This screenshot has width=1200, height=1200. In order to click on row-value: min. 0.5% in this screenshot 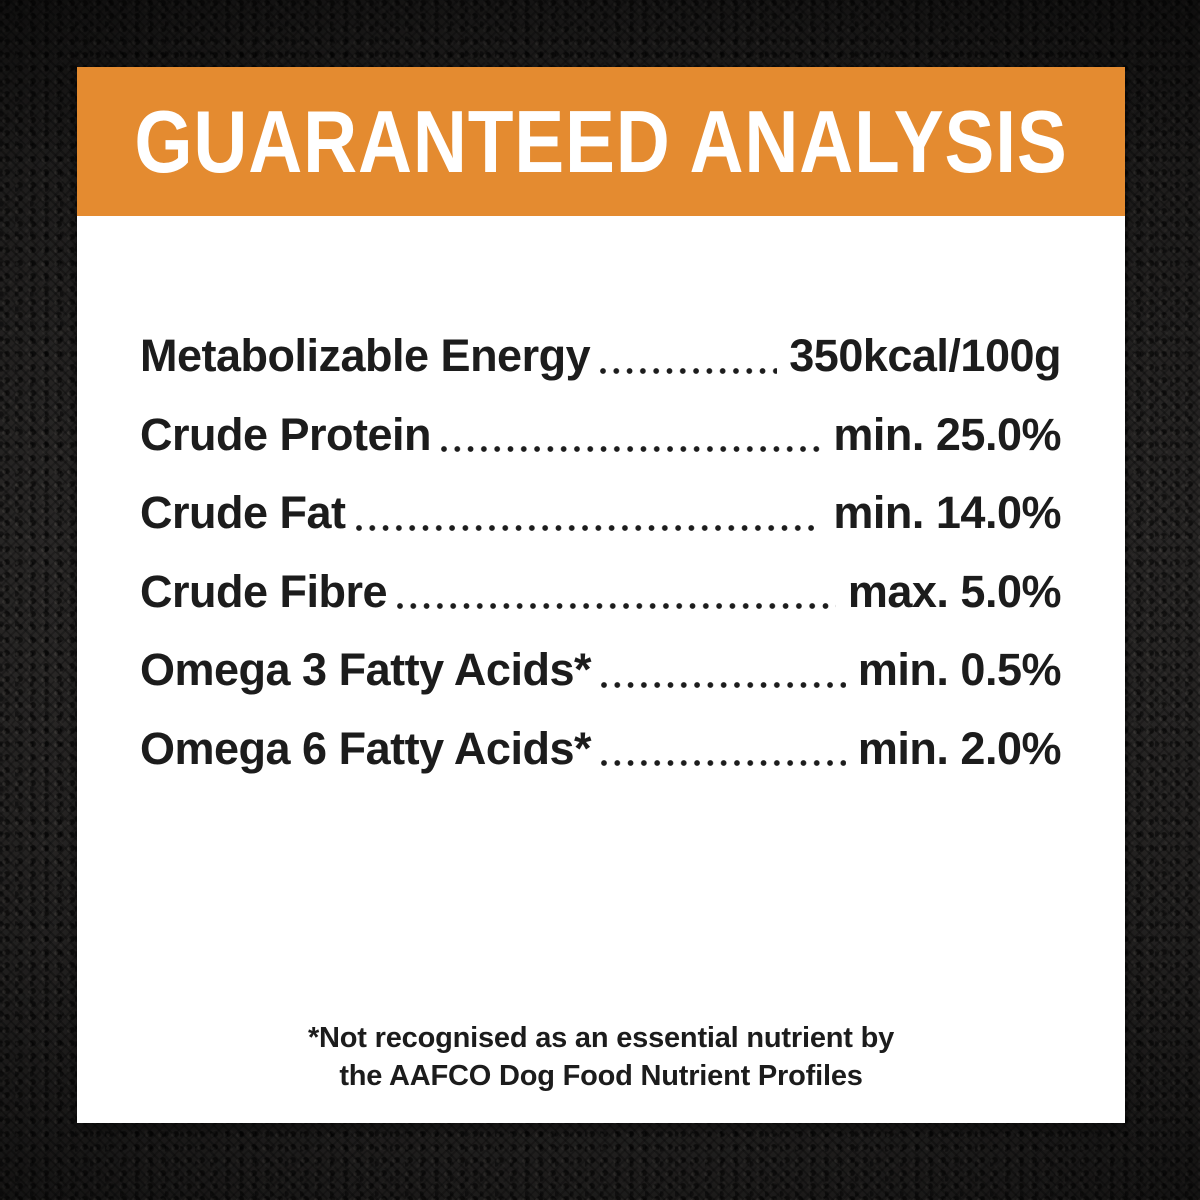, I will do `click(959, 670)`.